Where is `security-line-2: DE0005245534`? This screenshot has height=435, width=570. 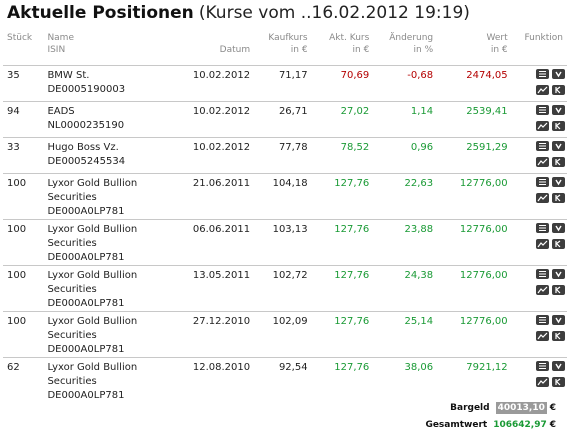 security-line-2: DE0005245534 is located at coordinates (86, 161).